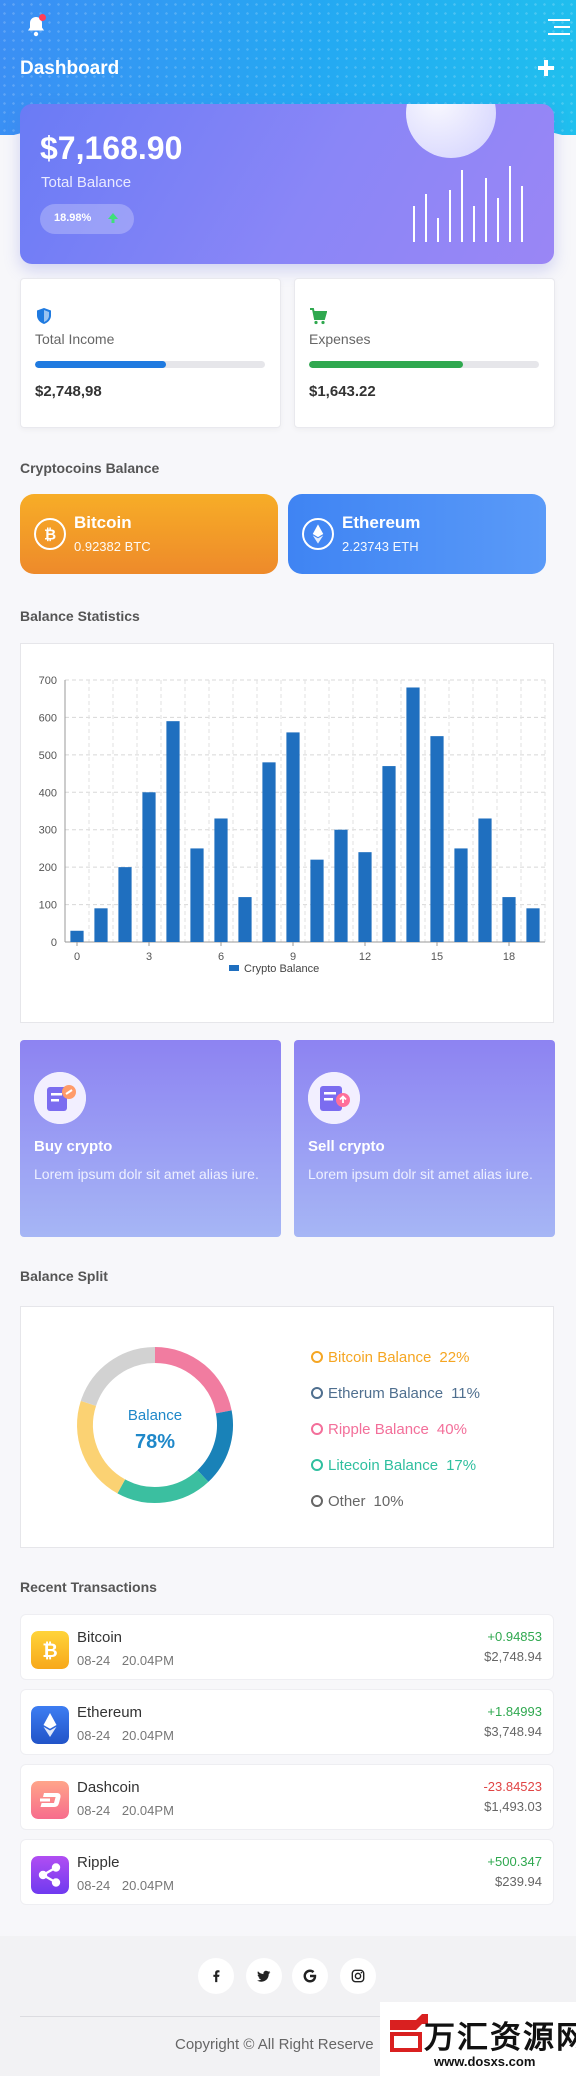  What do you see at coordinates (512, 1786) in the screenshot?
I see `transaction-change: -23.84523` at bounding box center [512, 1786].